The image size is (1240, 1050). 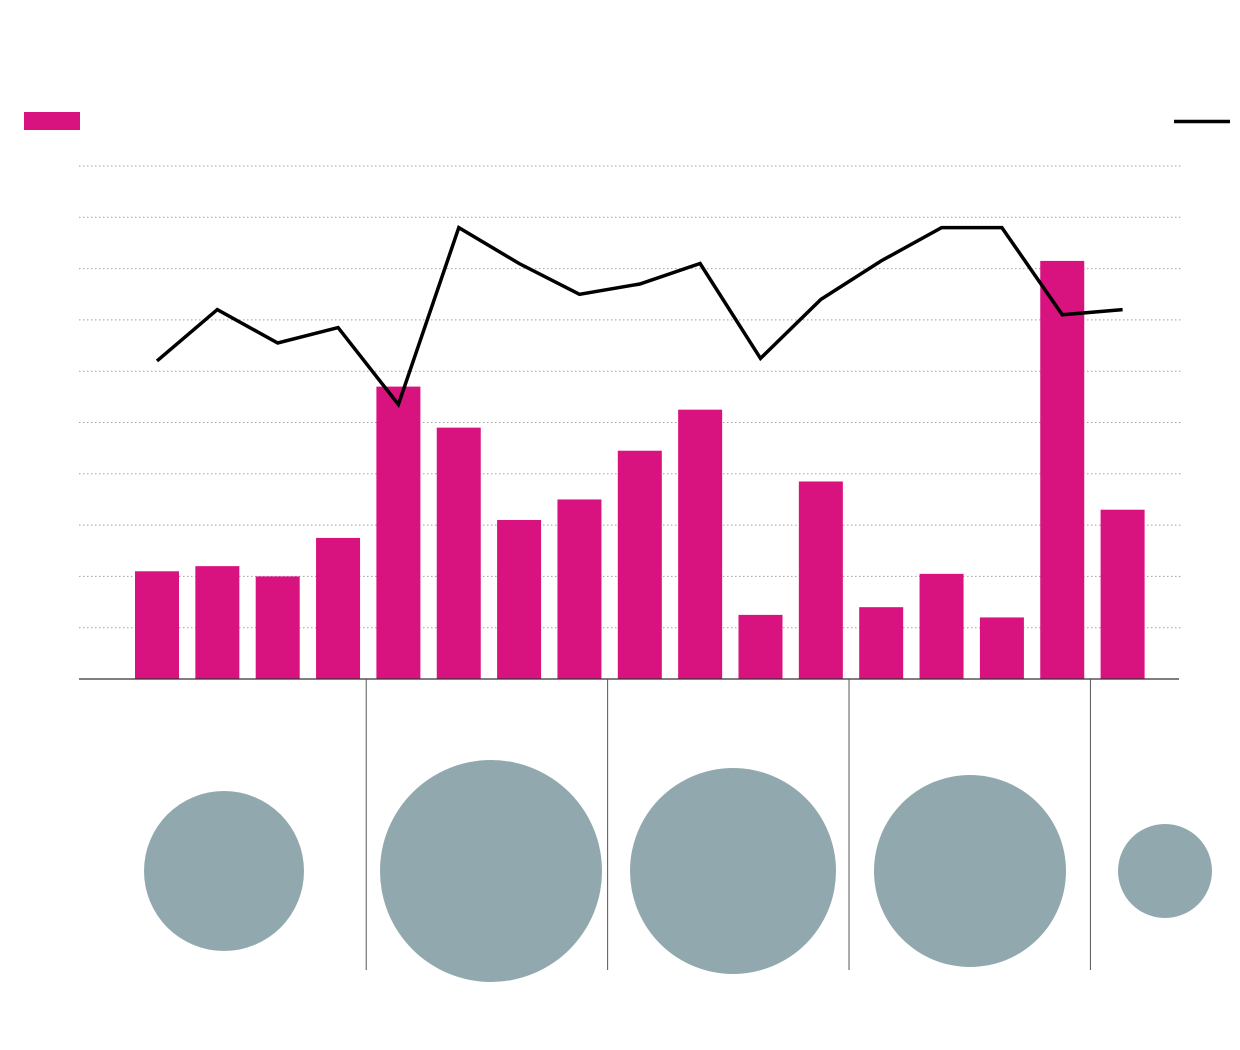 I want to click on bar-legend-swatch, so click(x=52, y=121).